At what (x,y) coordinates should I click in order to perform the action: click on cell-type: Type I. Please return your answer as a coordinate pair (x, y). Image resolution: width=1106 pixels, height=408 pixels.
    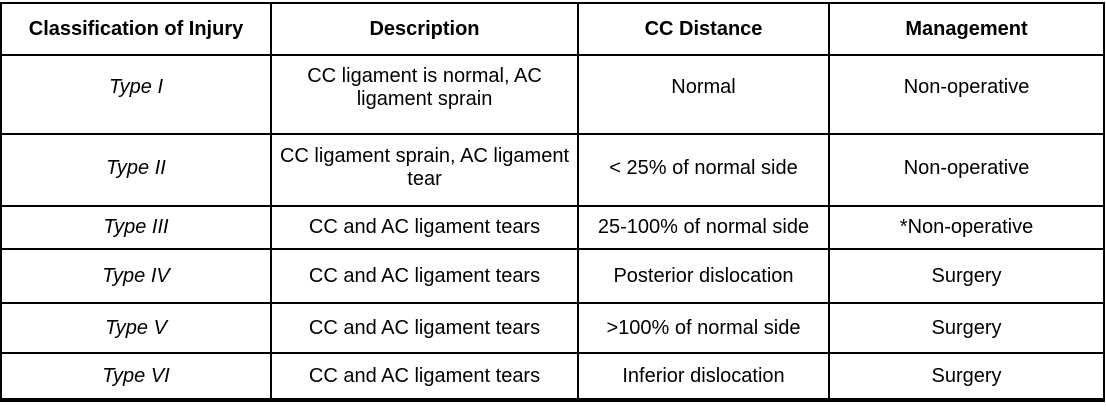
    Looking at the image, I should click on (136, 94).